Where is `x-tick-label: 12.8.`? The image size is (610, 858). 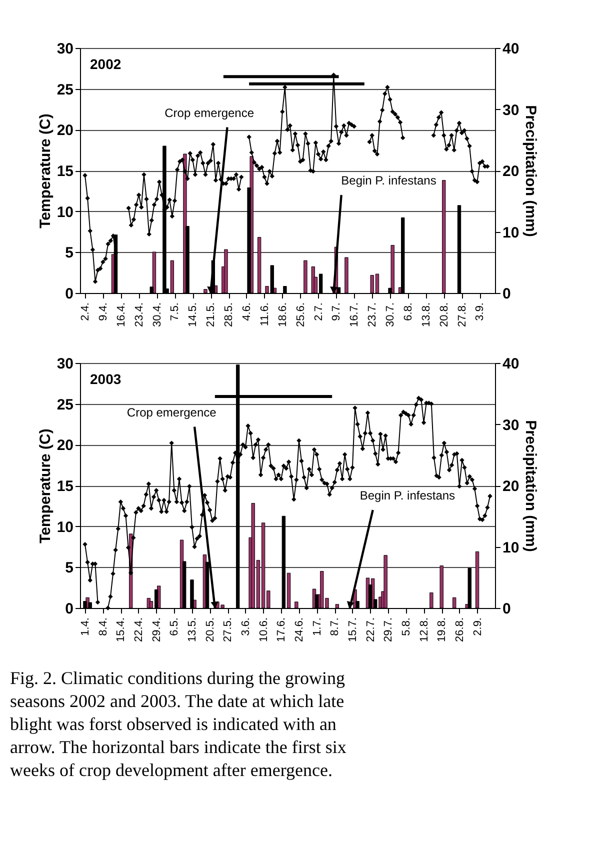 x-tick-label: 12.8. is located at coordinates (424, 630).